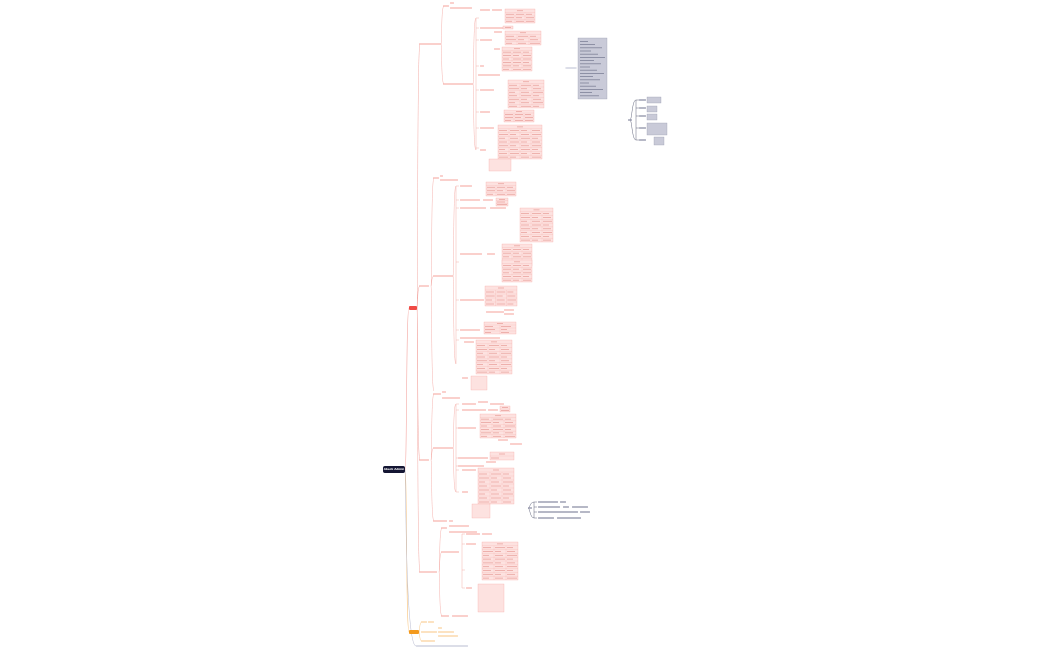 The image size is (1050, 650). Describe the element at coordinates (410, 558) in the screenshot. I see `root-to-note` at that location.